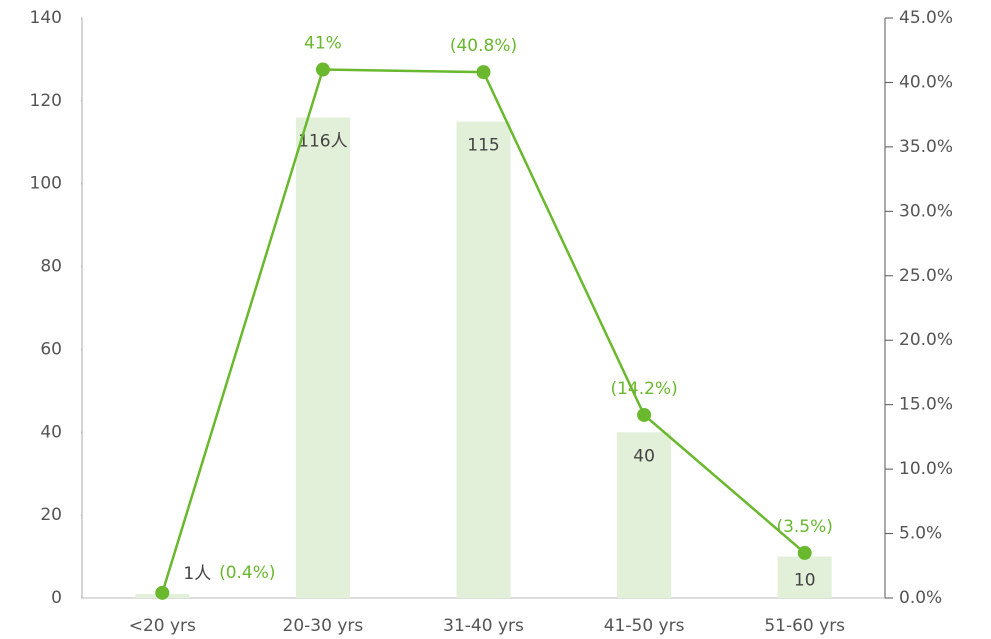 This screenshot has width=991, height=639. What do you see at coordinates (197, 574) in the screenshot?
I see `bar-label: 1人` at bounding box center [197, 574].